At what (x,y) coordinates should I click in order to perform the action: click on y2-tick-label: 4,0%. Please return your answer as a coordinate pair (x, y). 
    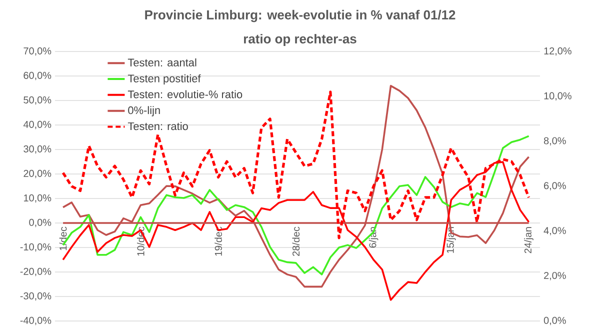
    Looking at the image, I should click on (555, 231).